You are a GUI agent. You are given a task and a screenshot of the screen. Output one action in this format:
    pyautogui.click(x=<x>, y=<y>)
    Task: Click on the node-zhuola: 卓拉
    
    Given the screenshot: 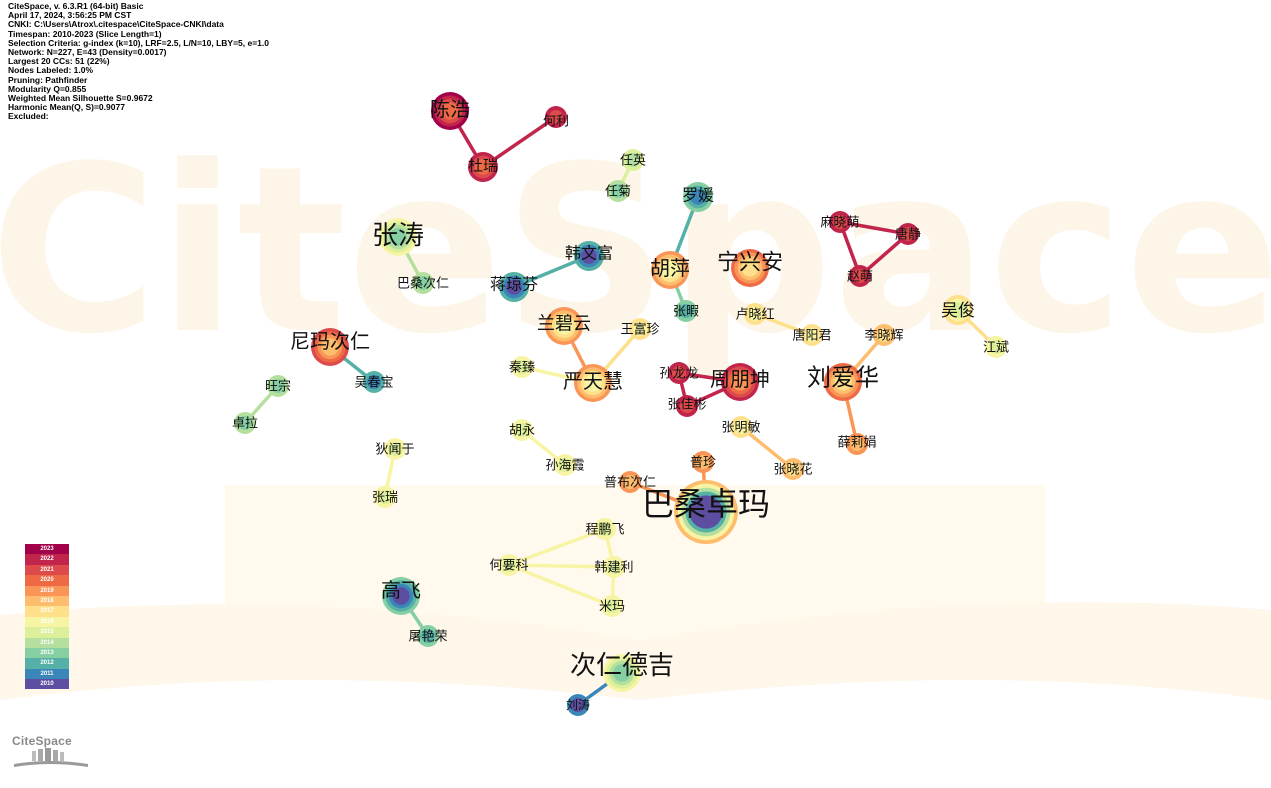 What is the action you would take?
    pyautogui.click(x=245, y=423)
    